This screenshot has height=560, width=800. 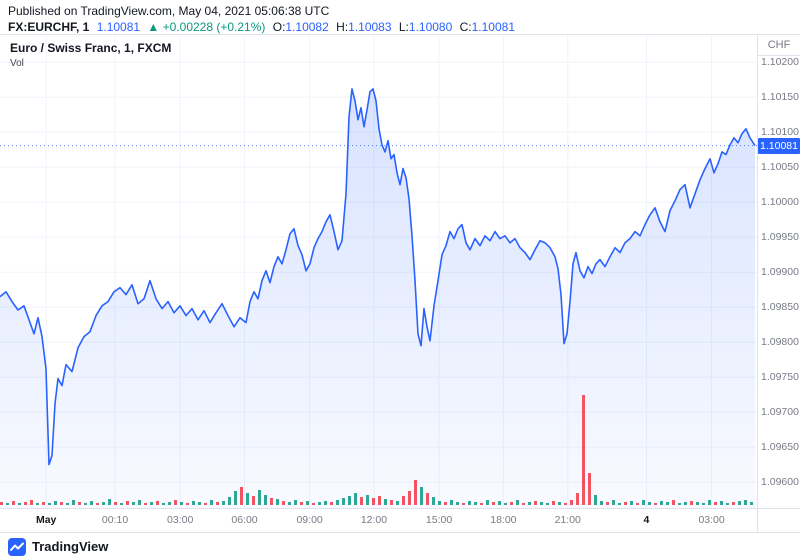 What do you see at coordinates (780, 237) in the screenshot?
I see `price-tick-label: 1.09950` at bounding box center [780, 237].